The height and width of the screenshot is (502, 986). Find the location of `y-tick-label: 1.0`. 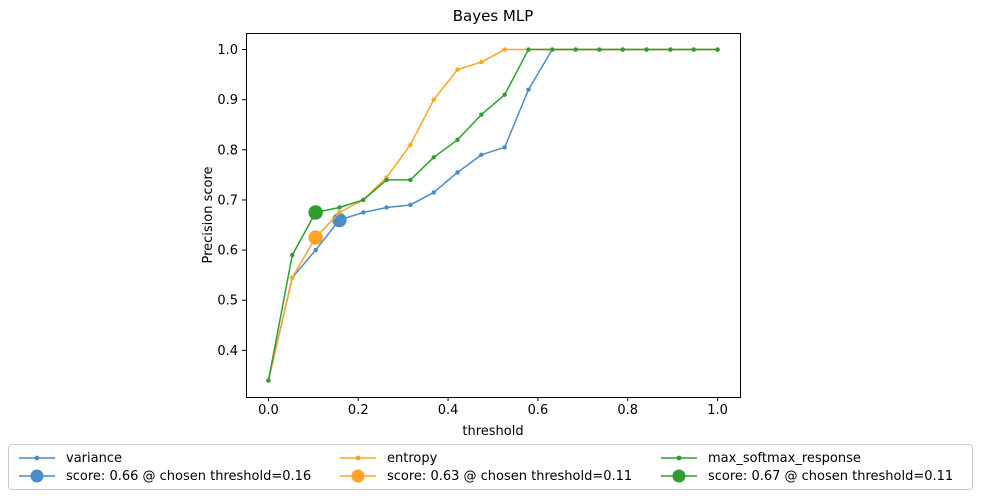

y-tick-label: 1.0 is located at coordinates (227, 50).